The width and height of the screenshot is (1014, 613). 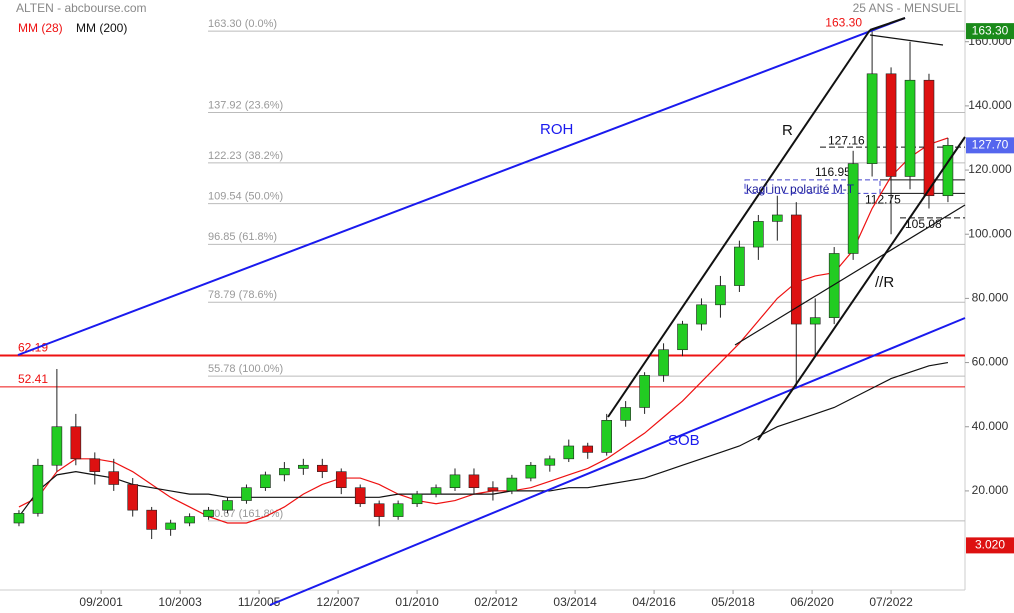 I want to click on x-tick-label: 04/2016, so click(x=654, y=602).